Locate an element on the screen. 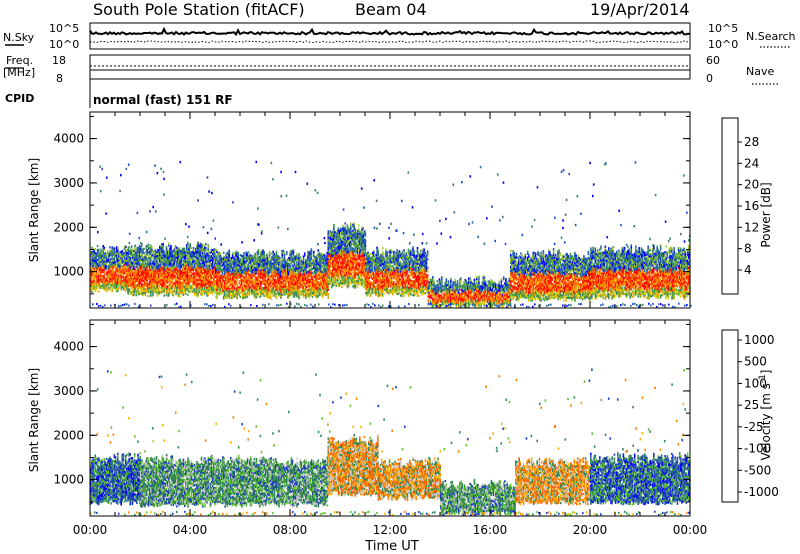 Image resolution: width=800 pixels, height=554 pixels. freq-tick-bottom: 8 is located at coordinates (59, 78).